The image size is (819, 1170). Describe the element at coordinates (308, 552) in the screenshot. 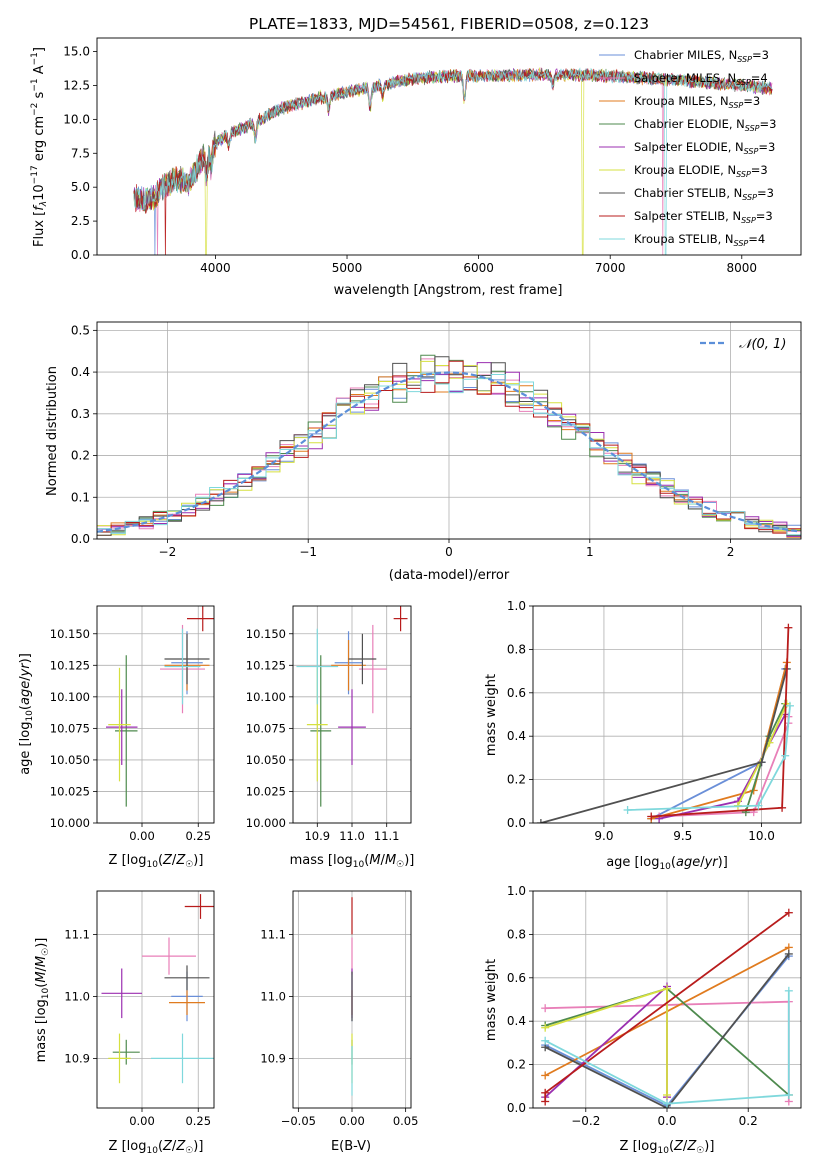

I see `x-tick-label: −1` at that location.